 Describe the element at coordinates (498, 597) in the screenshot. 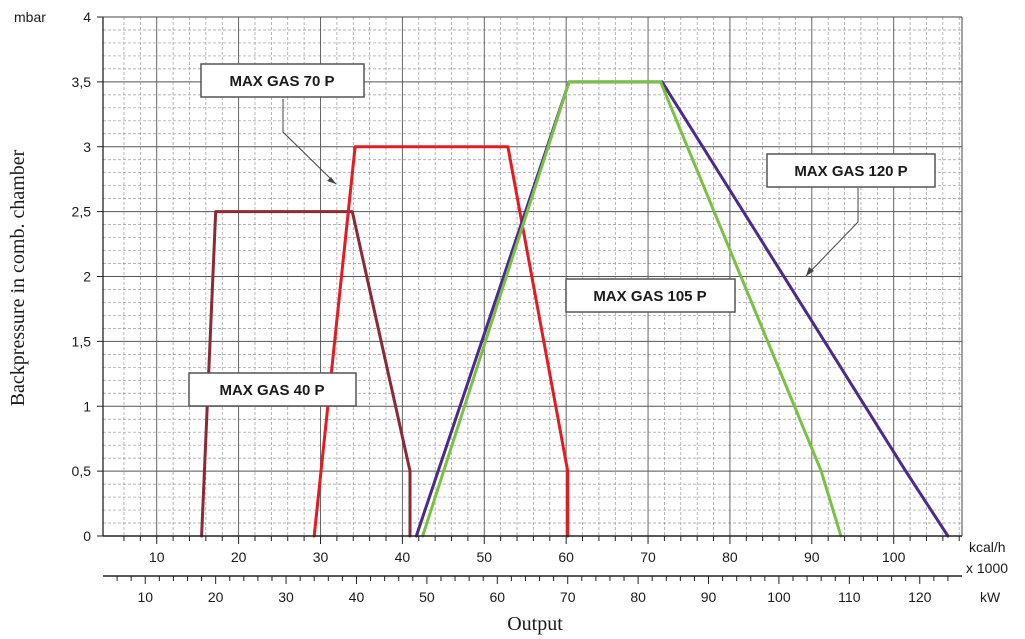

I see `kw-tick-label: 60` at that location.